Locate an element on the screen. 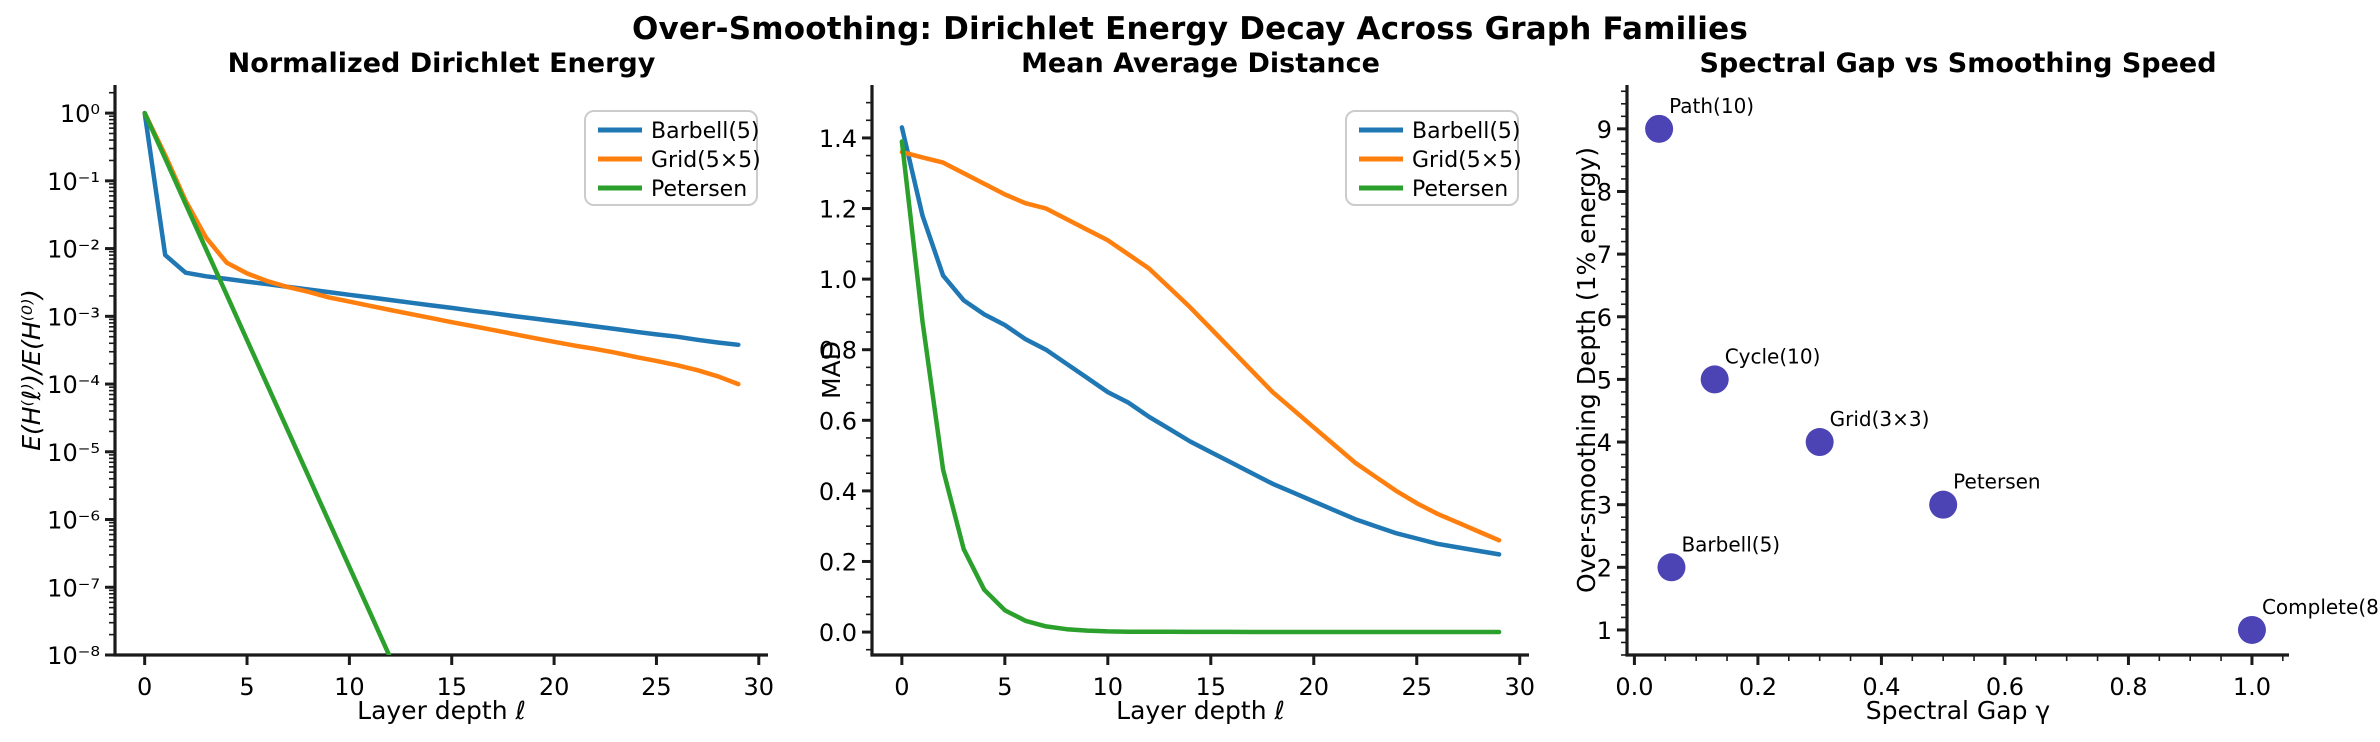 This screenshot has width=2380, height=742. y-tick-label: 9 is located at coordinates (1604, 130).